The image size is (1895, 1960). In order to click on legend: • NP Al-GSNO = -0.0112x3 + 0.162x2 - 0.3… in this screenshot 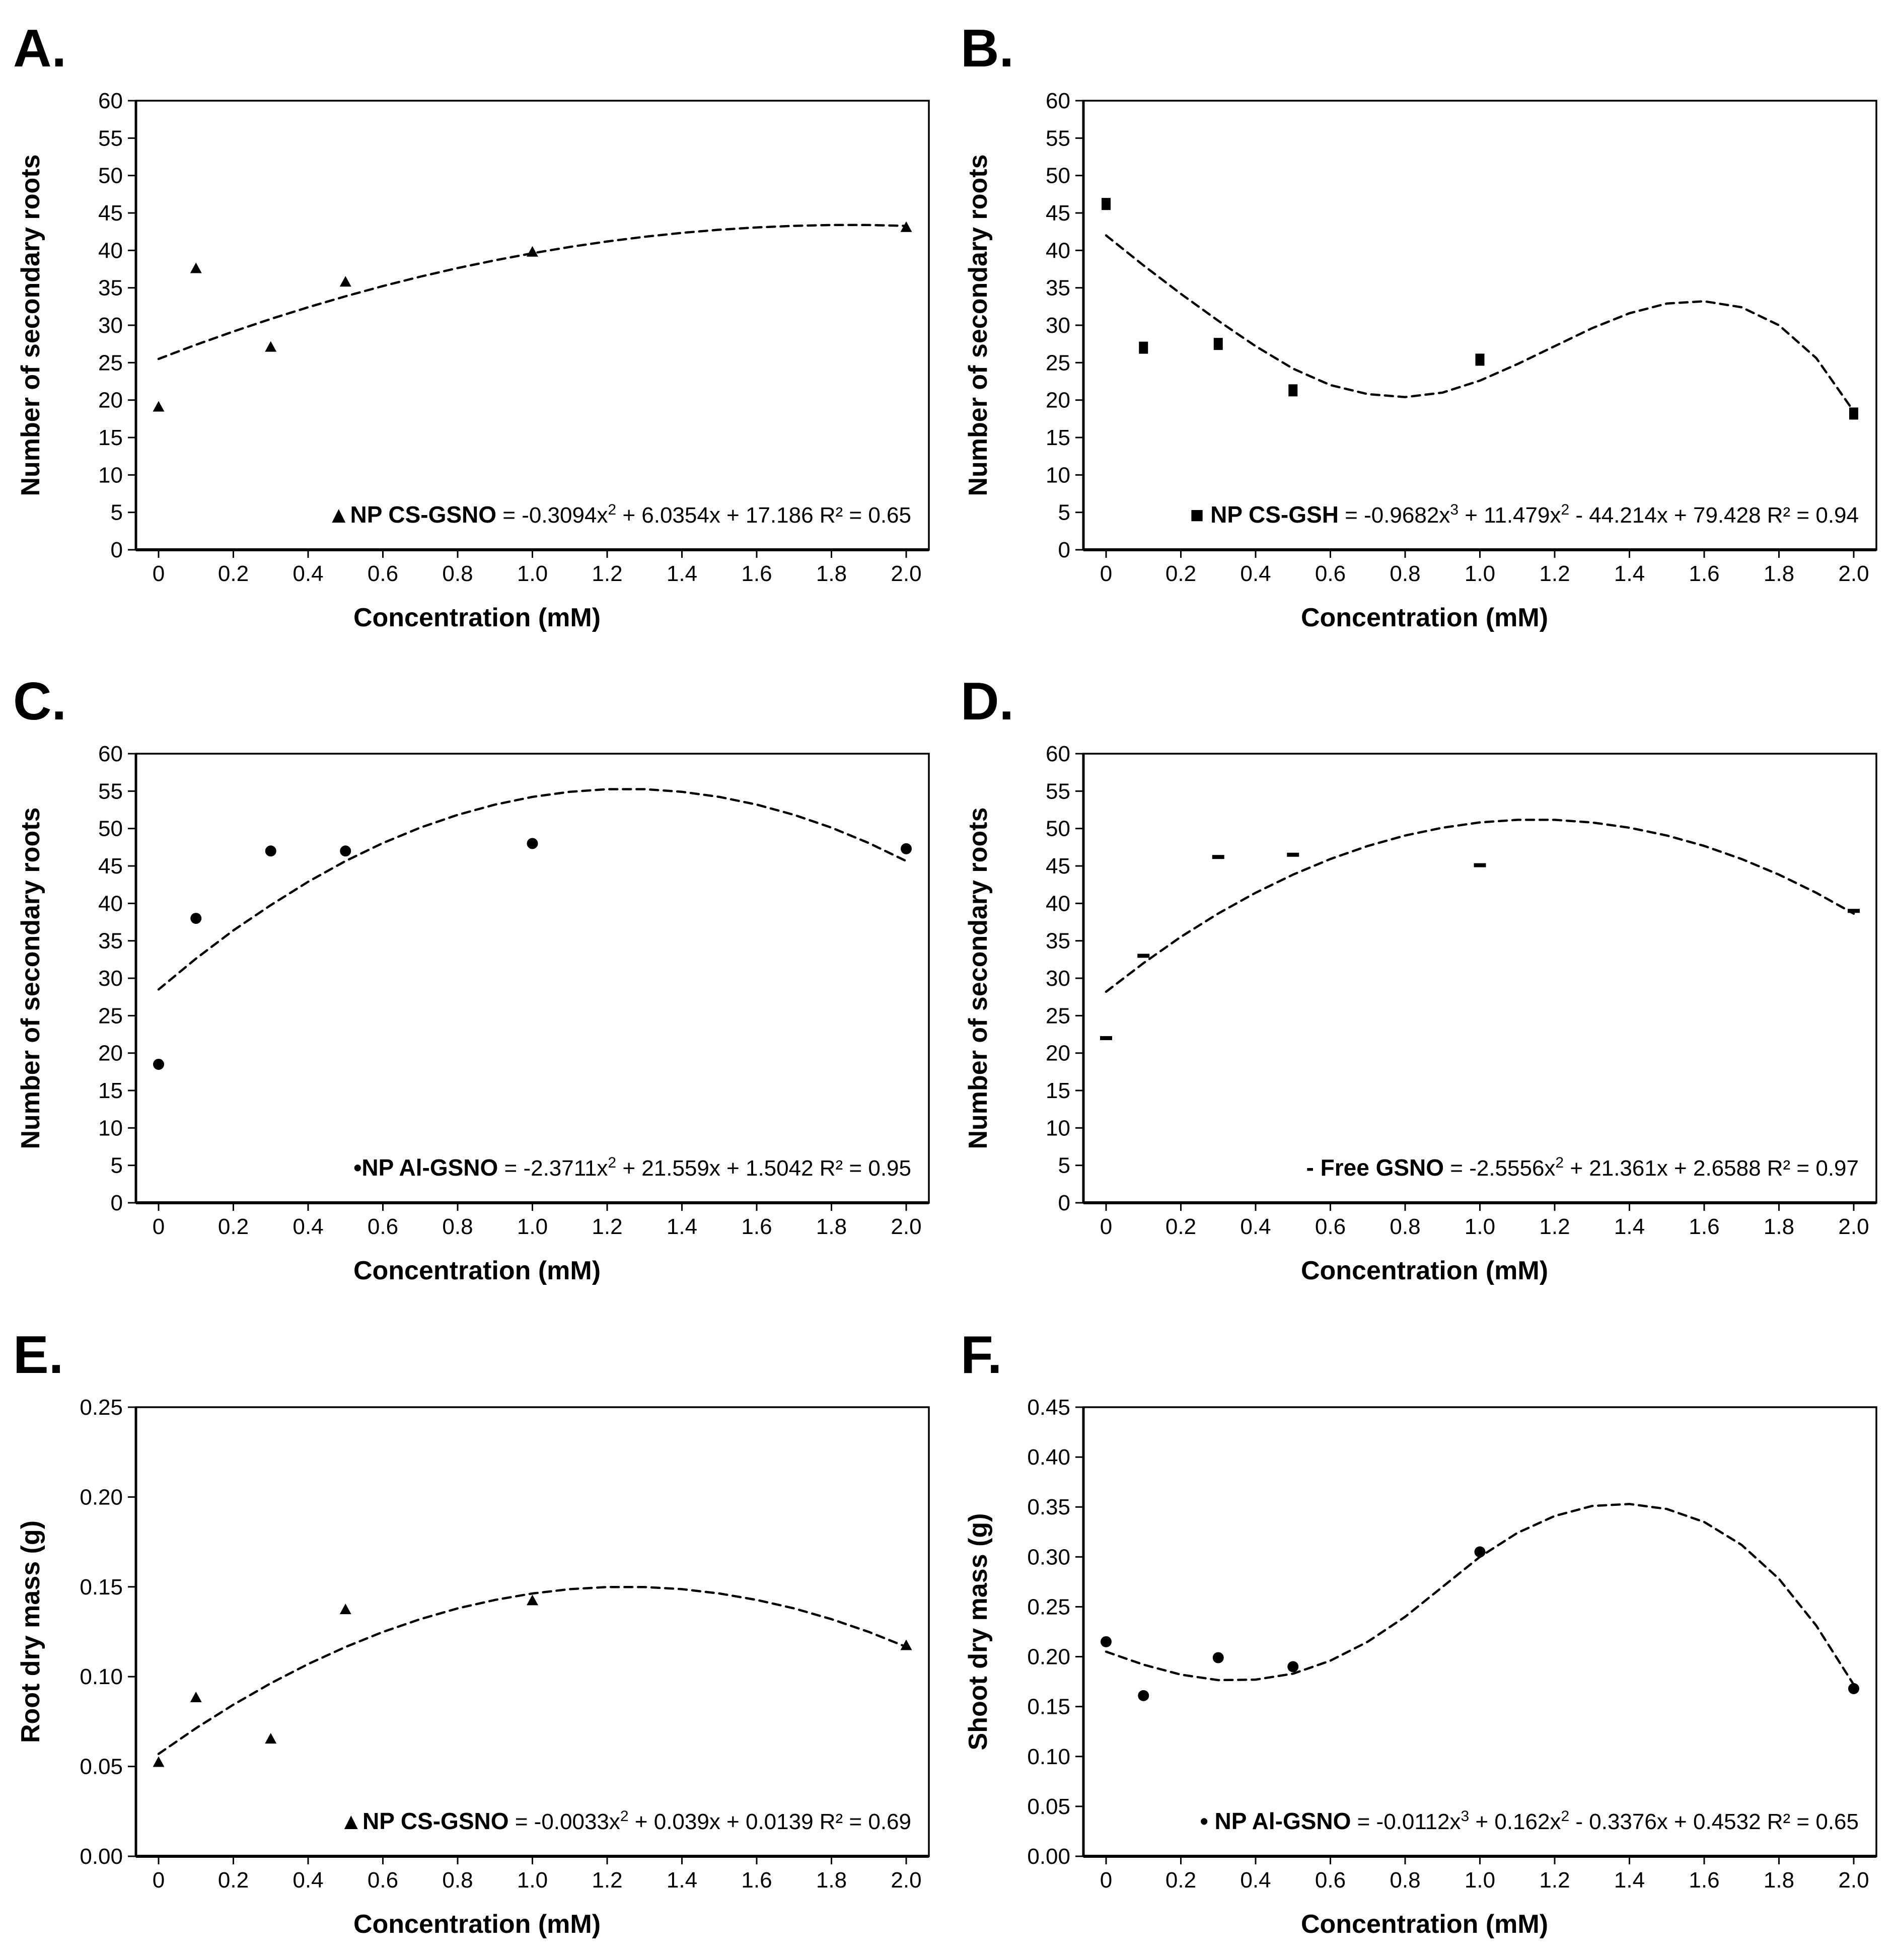, I will do `click(1529, 1821)`.